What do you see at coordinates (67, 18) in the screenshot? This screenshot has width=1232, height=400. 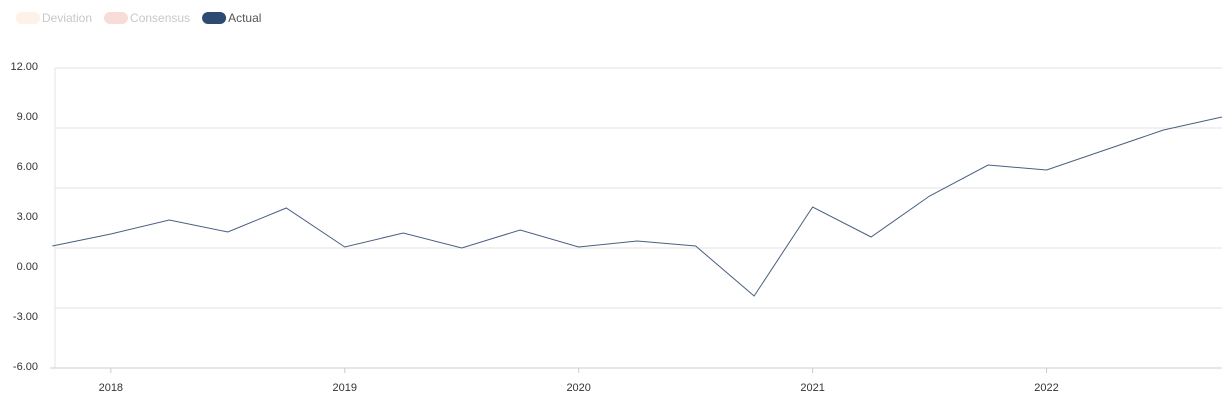 I see `legend-label: Deviation` at bounding box center [67, 18].